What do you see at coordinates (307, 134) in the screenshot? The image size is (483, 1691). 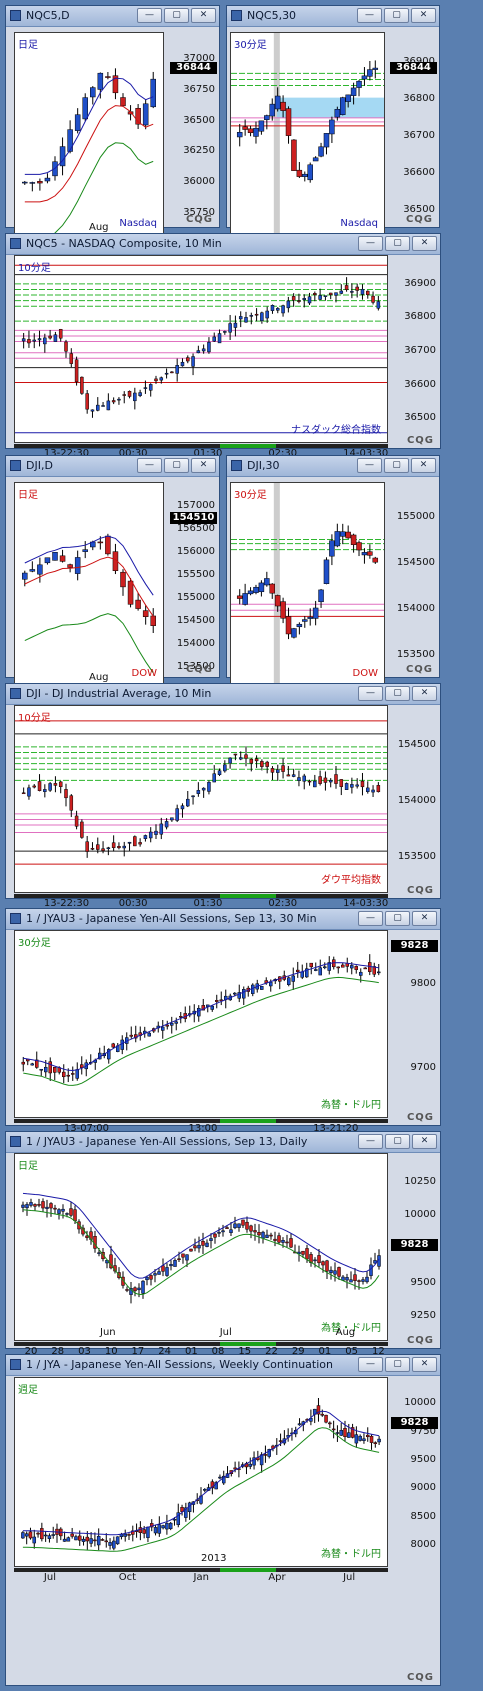 I see `chart-plot-area: 30分足 Nasdaq` at bounding box center [307, 134].